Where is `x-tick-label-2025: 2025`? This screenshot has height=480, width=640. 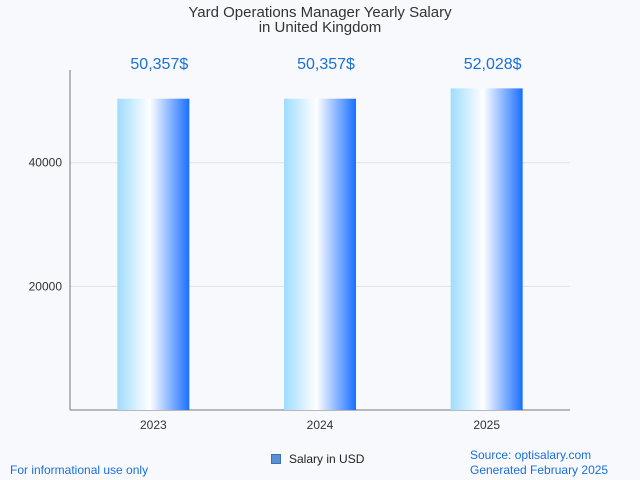
x-tick-label-2025: 2025 is located at coordinates (486, 425).